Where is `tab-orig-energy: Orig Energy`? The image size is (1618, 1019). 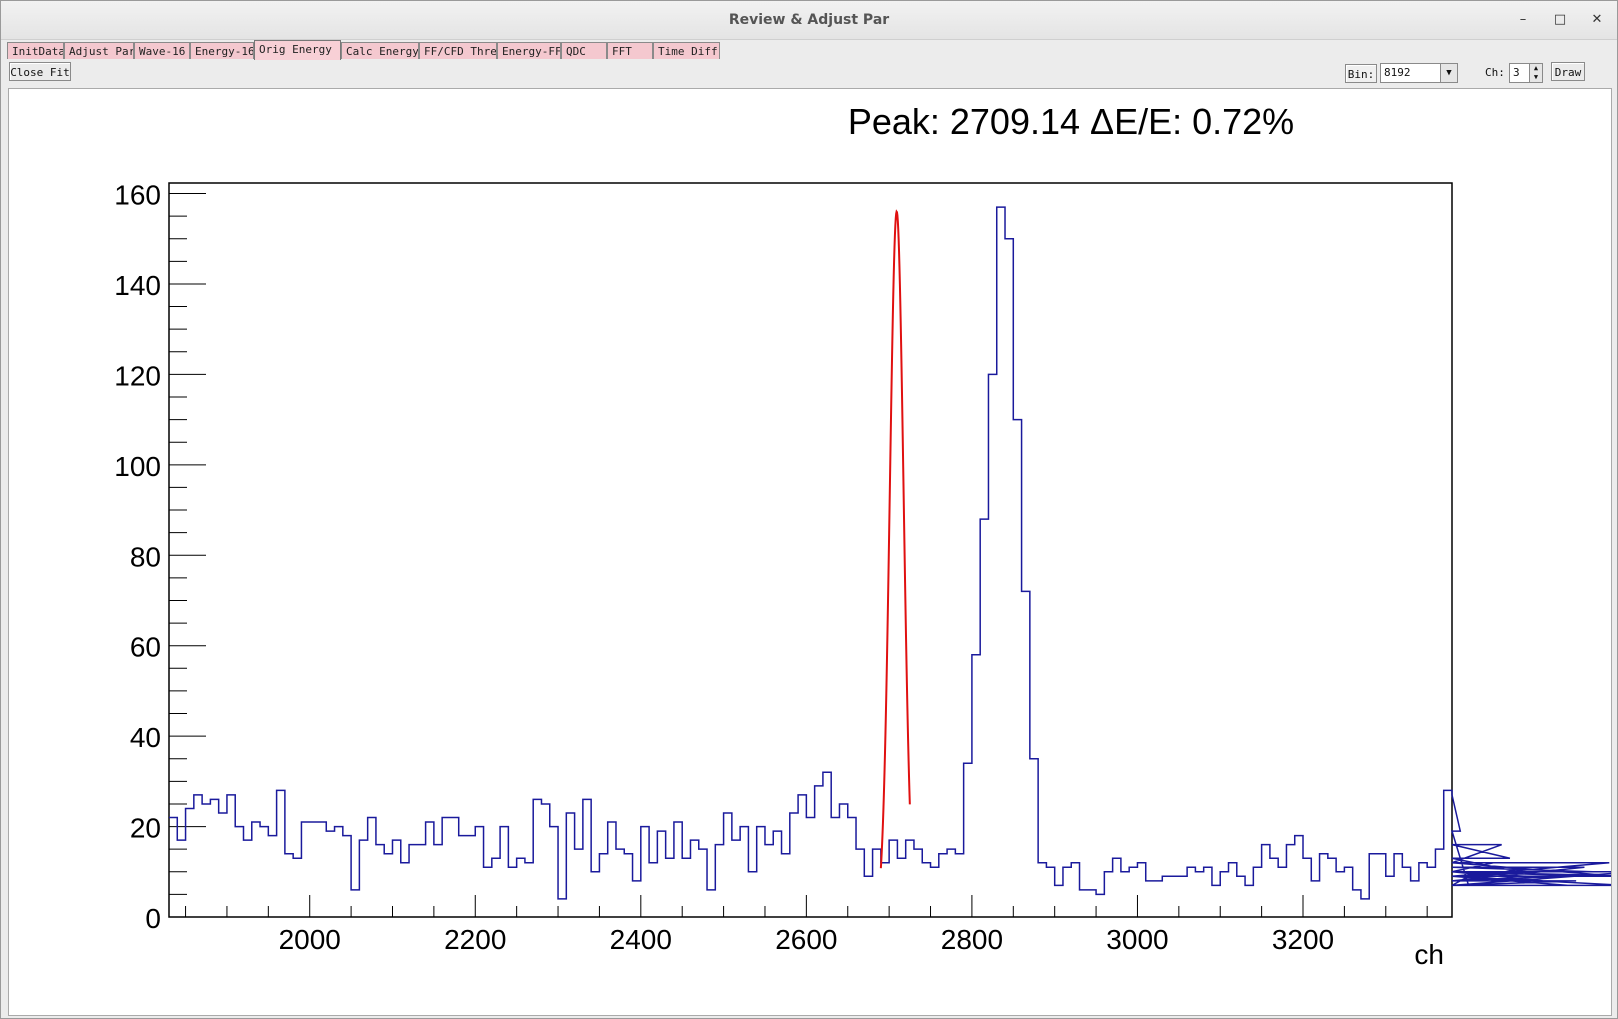
tab-orig-energy: Orig Energy is located at coordinates (297, 50).